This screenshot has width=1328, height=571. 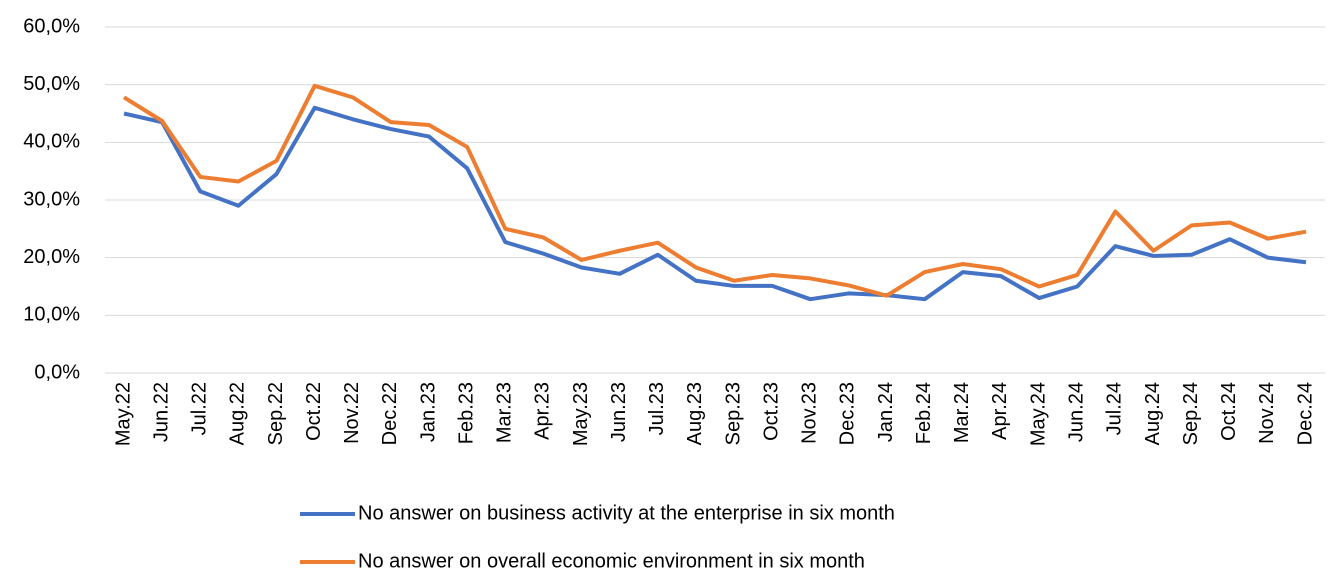 I want to click on x-tick-label: Jan.24, so click(x=886, y=412).